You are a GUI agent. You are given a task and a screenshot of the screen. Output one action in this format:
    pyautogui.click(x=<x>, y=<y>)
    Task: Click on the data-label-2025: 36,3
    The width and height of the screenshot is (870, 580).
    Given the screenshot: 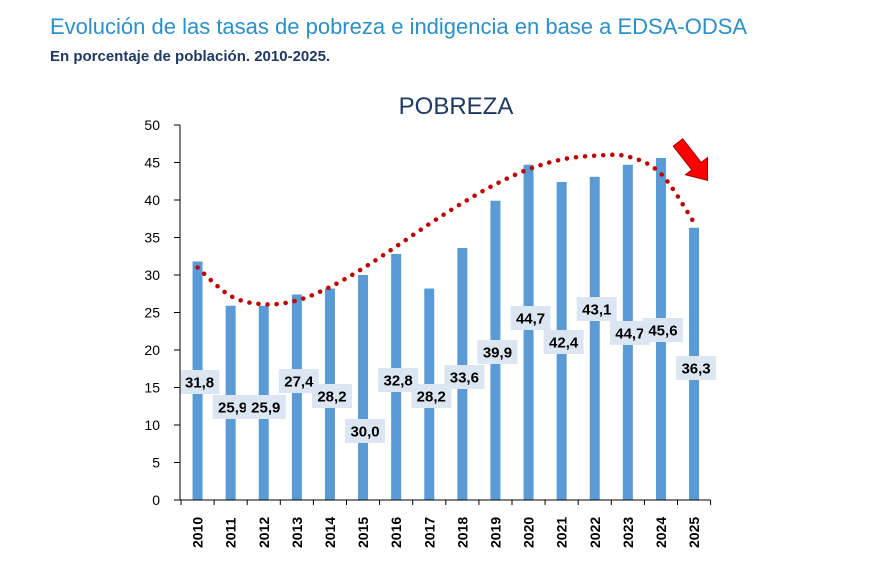 What is the action you would take?
    pyautogui.click(x=695, y=369)
    